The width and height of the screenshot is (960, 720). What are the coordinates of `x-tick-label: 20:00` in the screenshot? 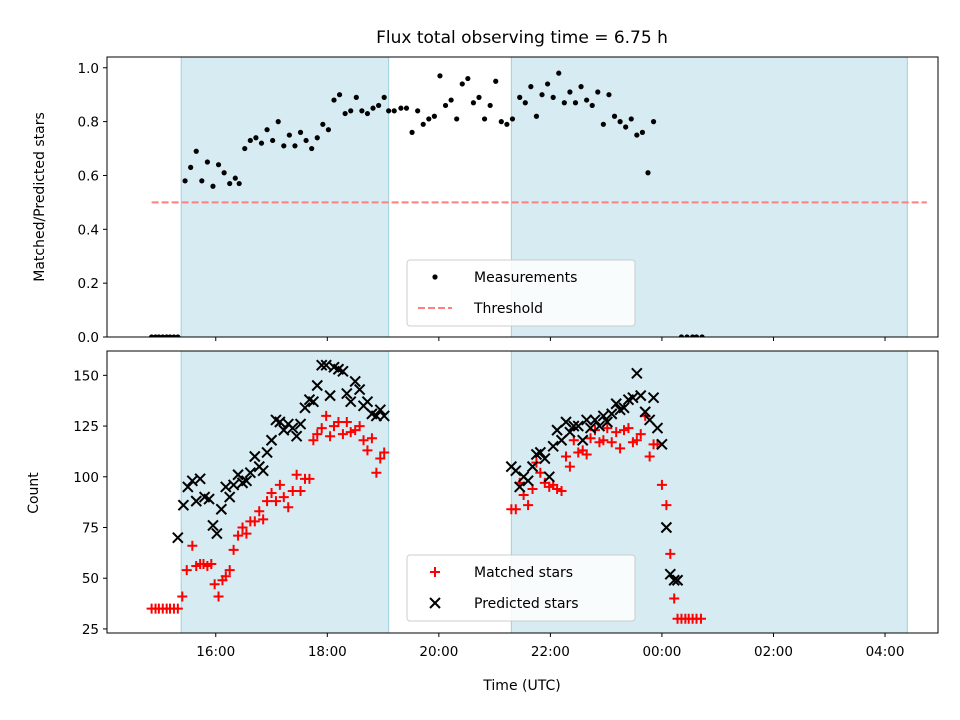 It's located at (438, 652).